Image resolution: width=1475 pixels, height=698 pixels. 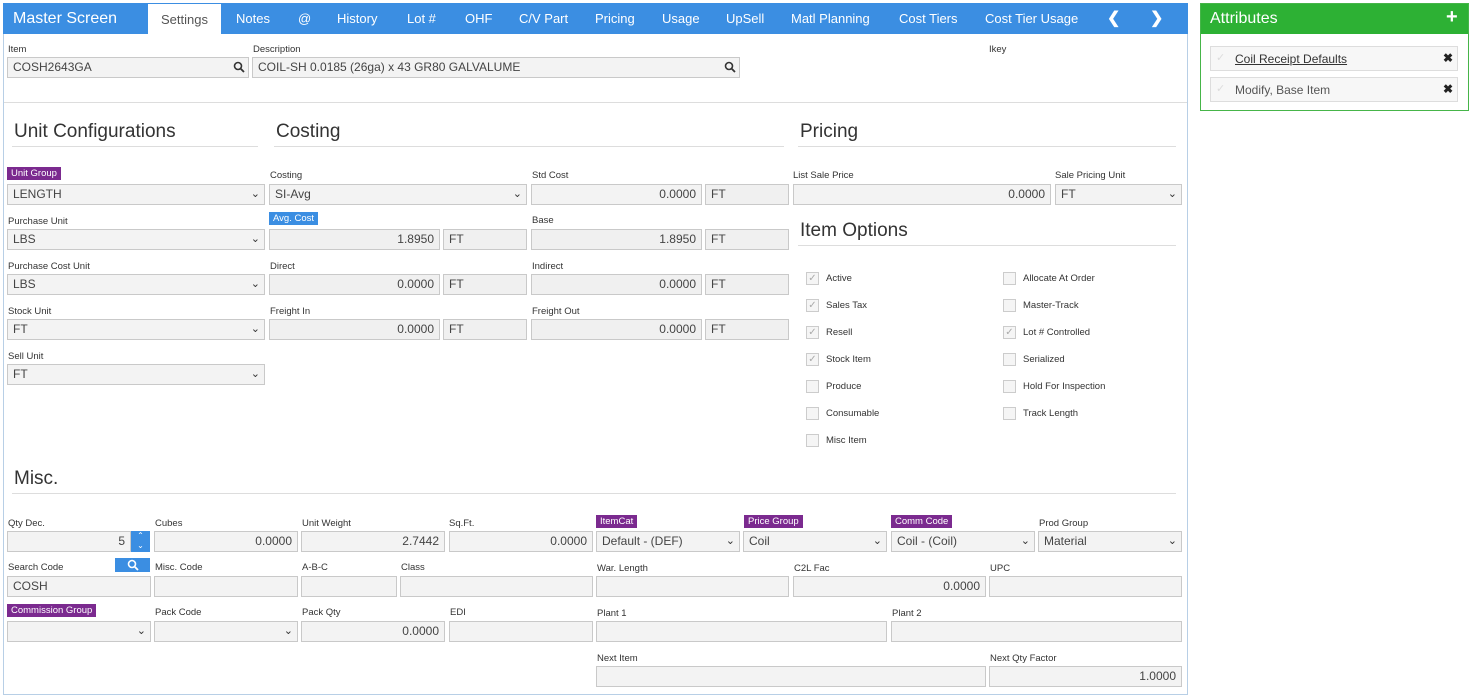 I want to click on sqft-field: 0.0000, so click(x=521, y=541).